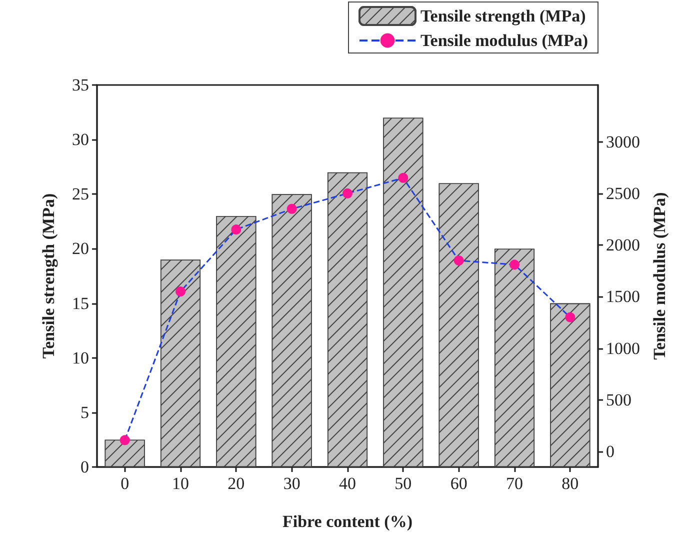 This screenshot has width=683, height=538. I want to click on x-tick-label: 10, so click(180, 483).